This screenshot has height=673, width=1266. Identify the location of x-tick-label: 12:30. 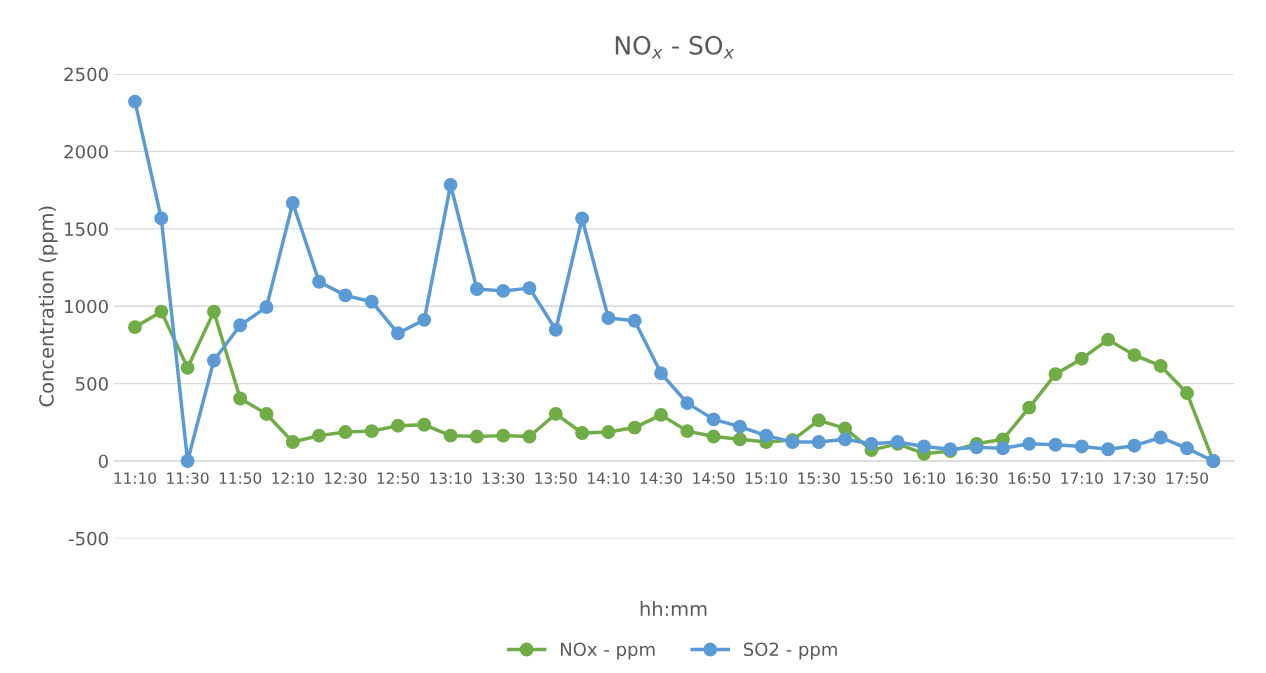
(346, 478).